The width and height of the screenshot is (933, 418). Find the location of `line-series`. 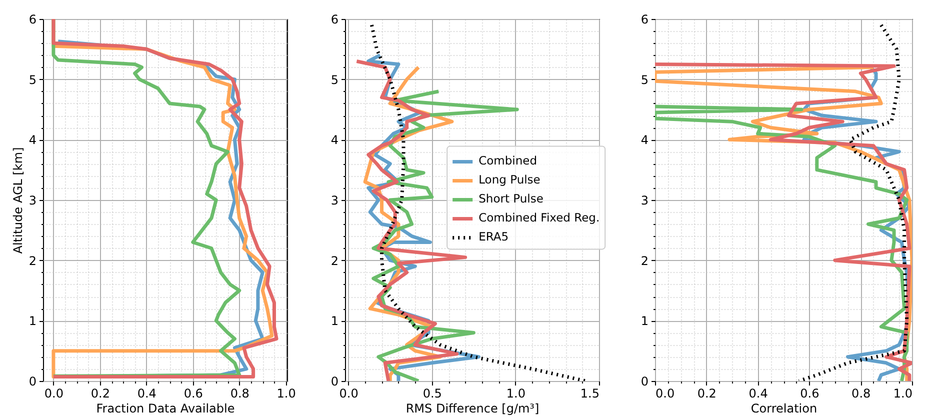

line-series is located at coordinates (411, 220).